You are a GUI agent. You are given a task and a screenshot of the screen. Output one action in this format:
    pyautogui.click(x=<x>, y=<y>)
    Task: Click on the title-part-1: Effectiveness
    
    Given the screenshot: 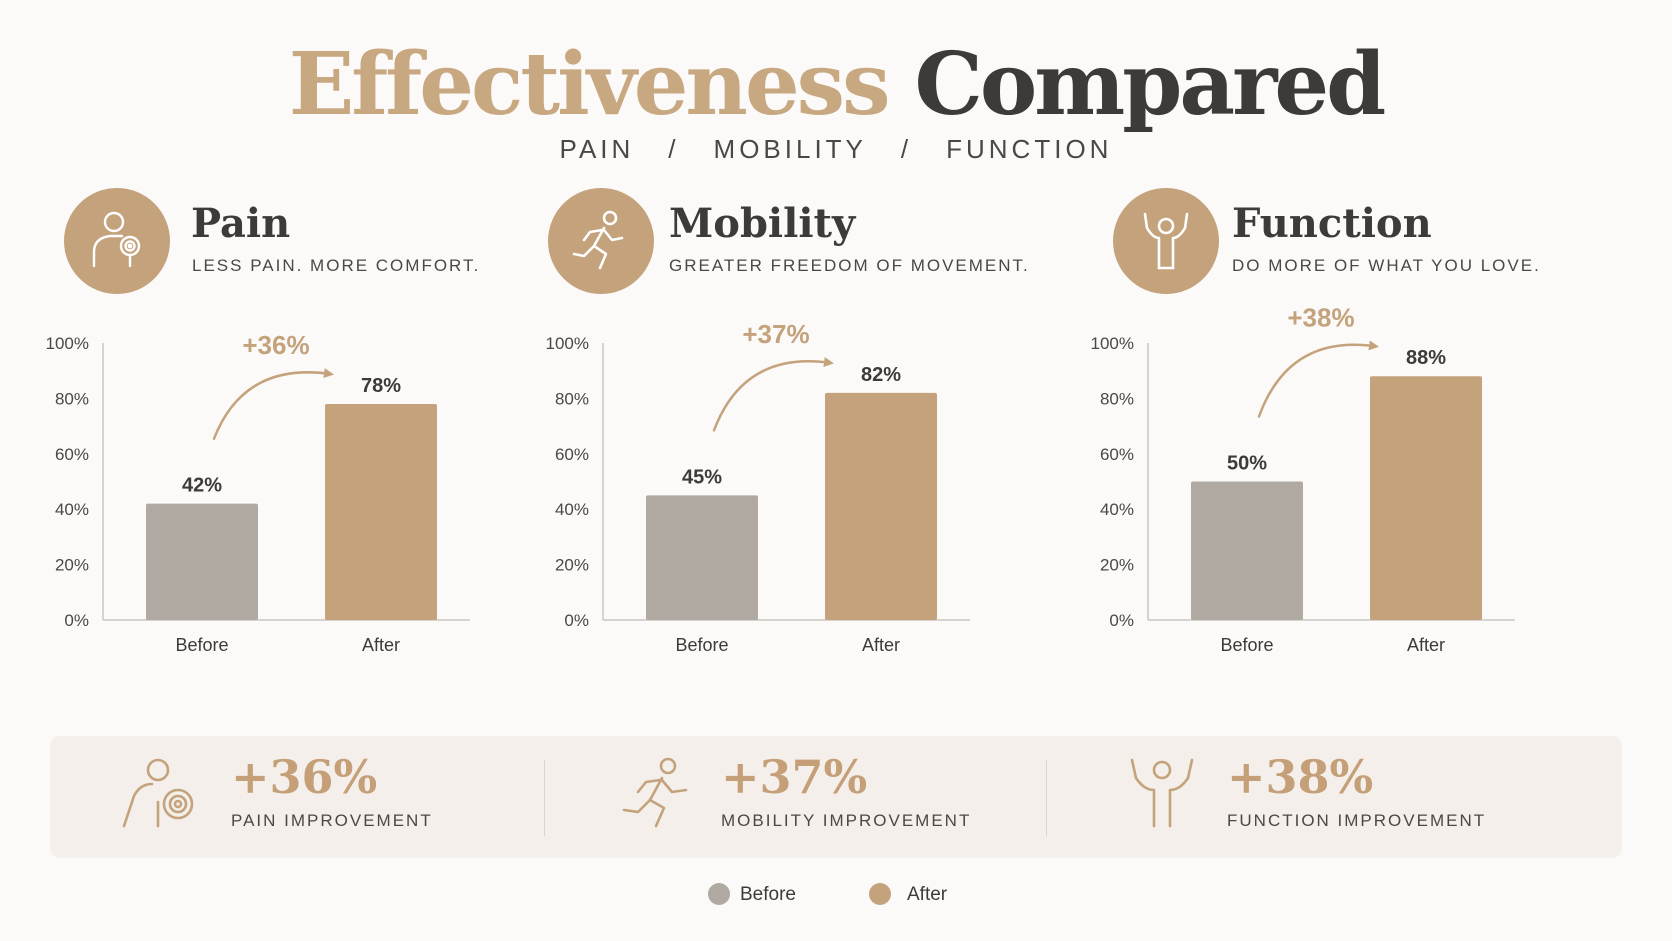 What is the action you would take?
    pyautogui.click(x=589, y=84)
    